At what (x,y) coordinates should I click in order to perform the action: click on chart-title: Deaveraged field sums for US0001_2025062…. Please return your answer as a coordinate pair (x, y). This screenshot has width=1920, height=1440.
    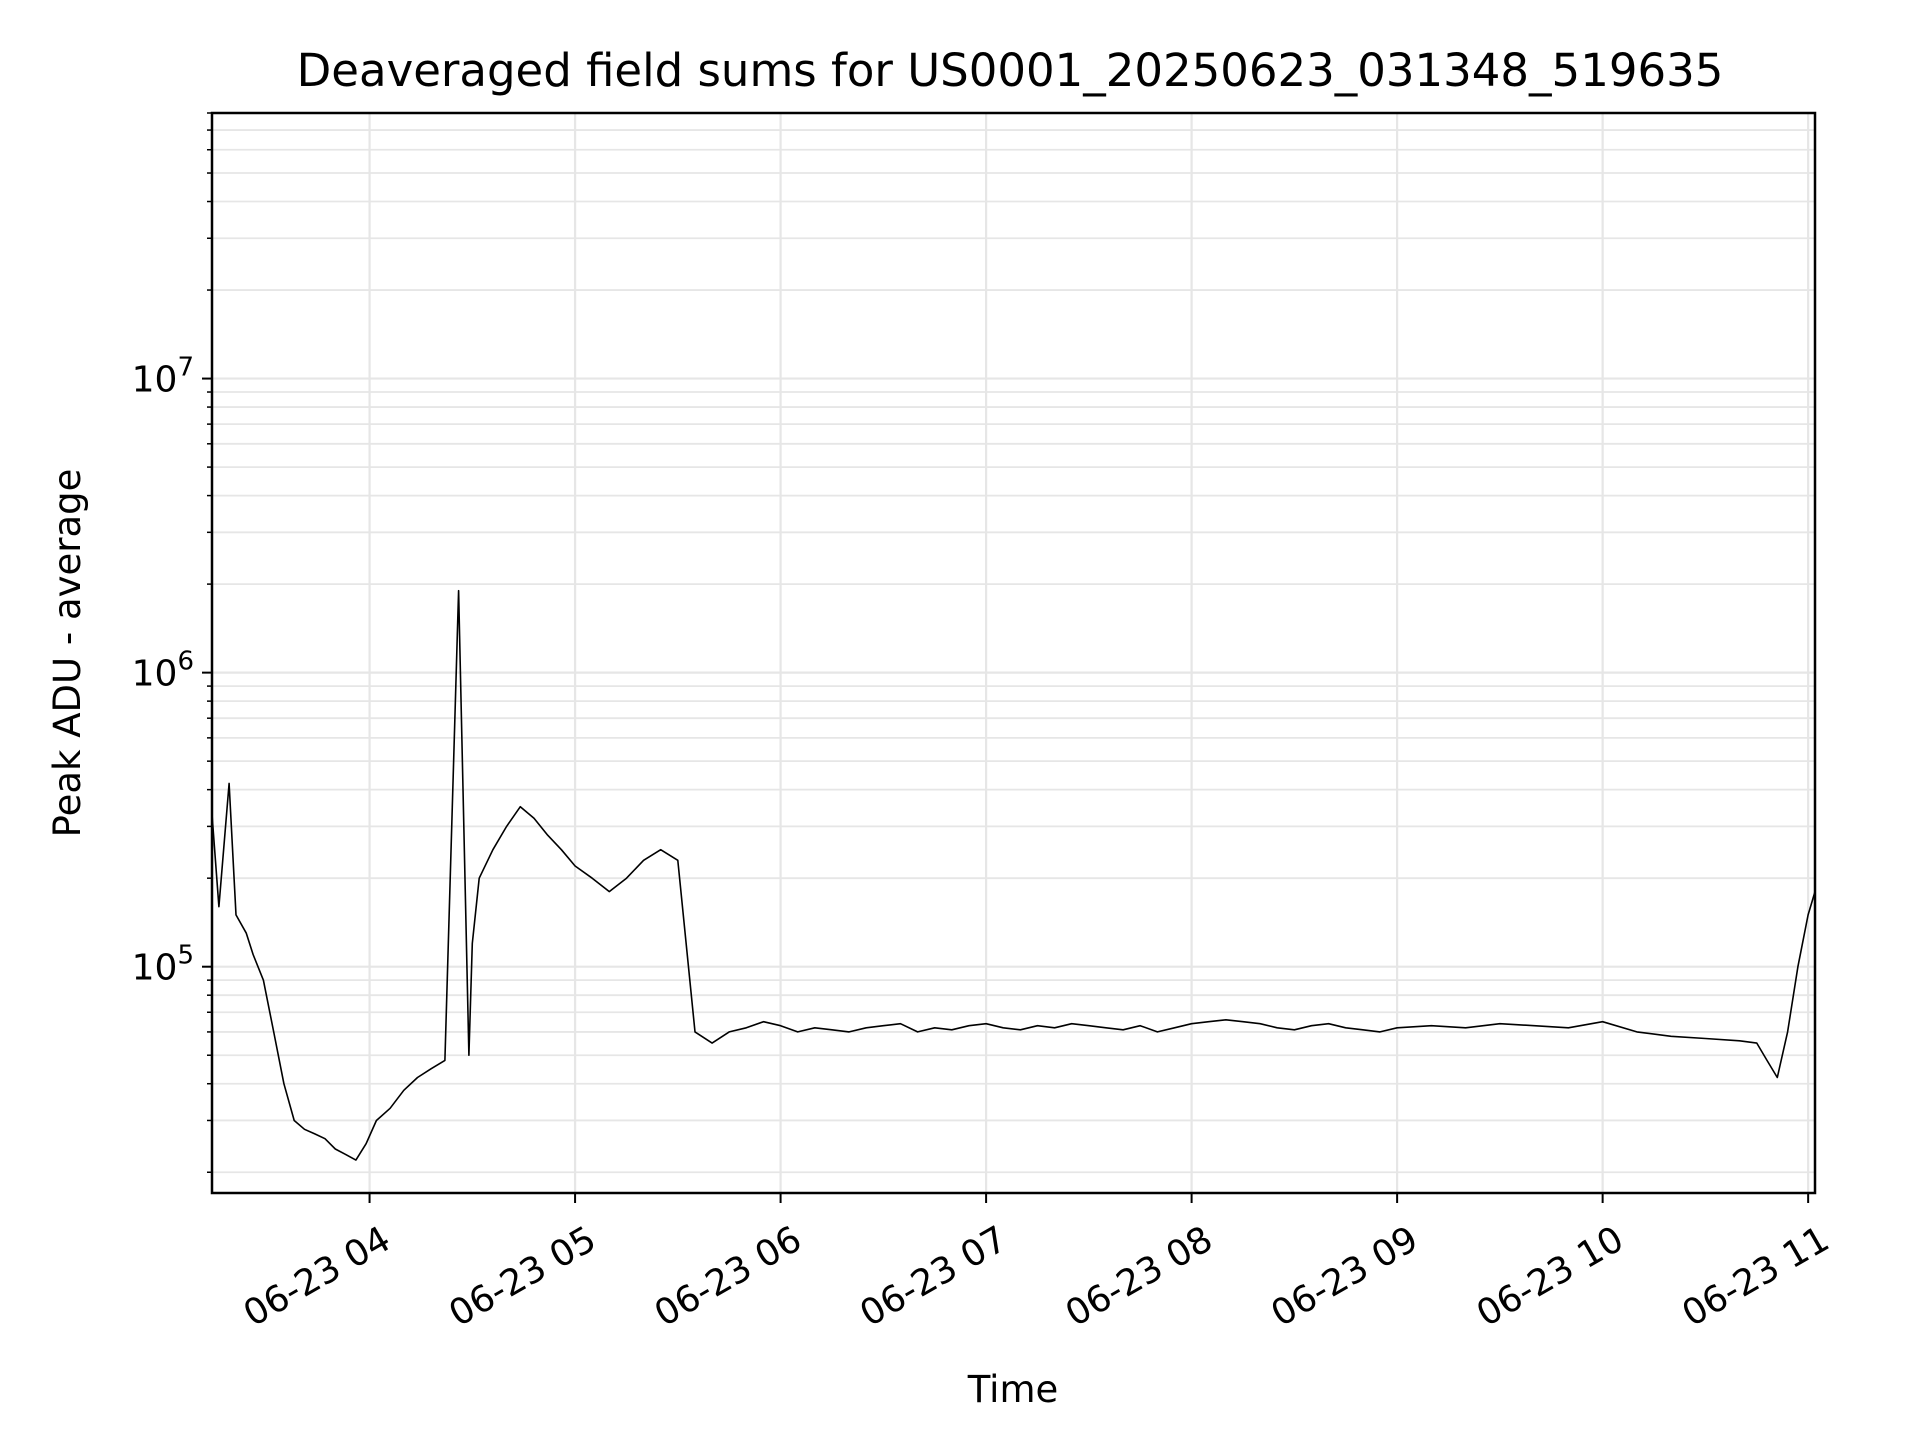
    Looking at the image, I should click on (1010, 70).